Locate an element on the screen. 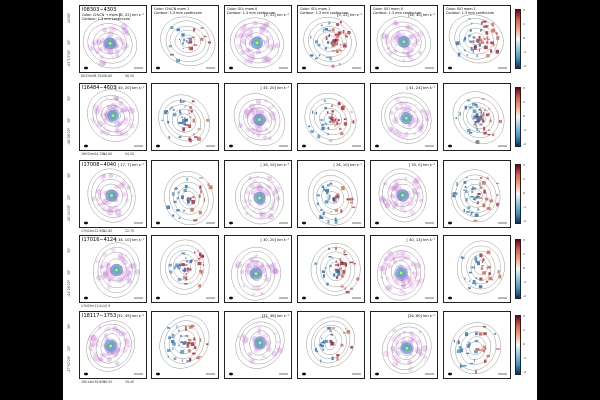 This screenshot has width=600, height=400. colorbar-tick-label: 0 is located at coordinates (524, 344).